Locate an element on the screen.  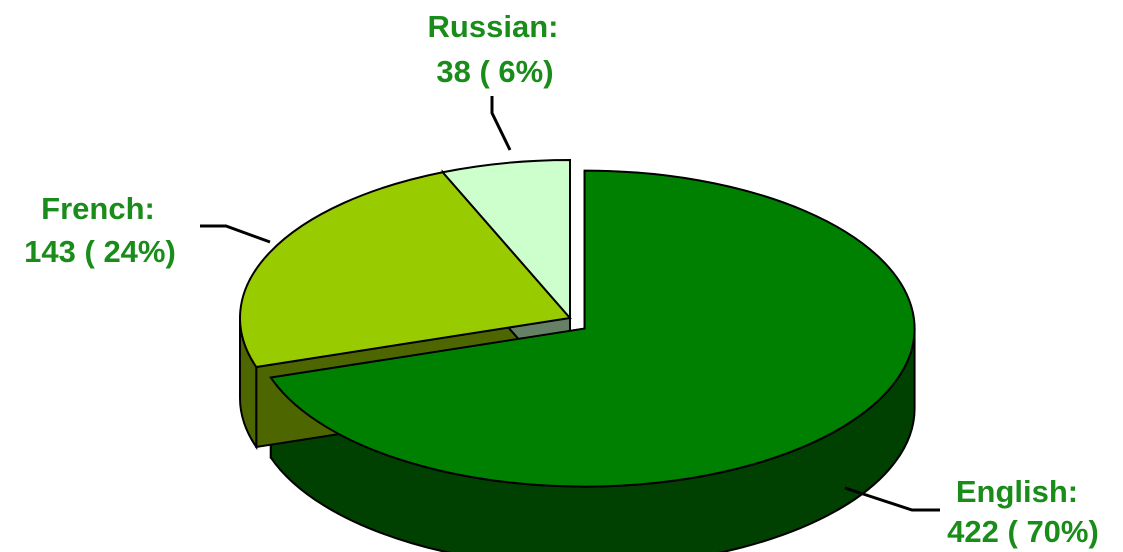
leader-line-french is located at coordinates (235, 234).